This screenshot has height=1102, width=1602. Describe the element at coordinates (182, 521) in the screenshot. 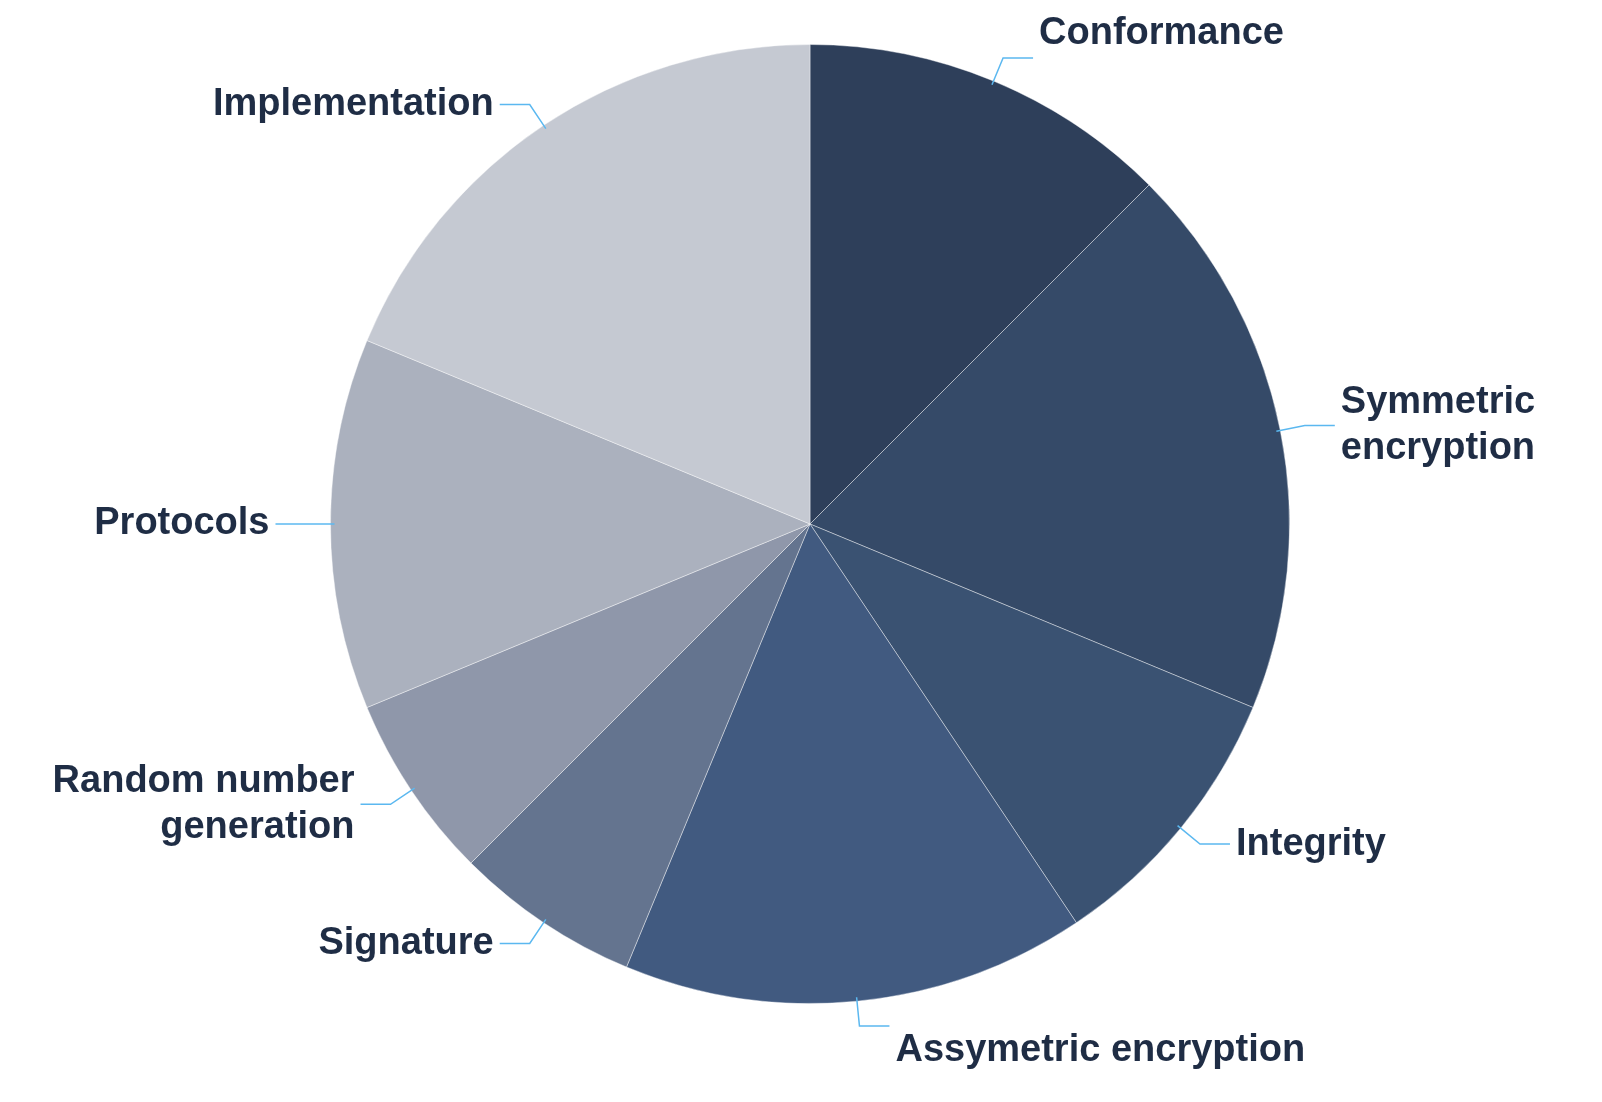

I see `slice-label: Protocols` at that location.